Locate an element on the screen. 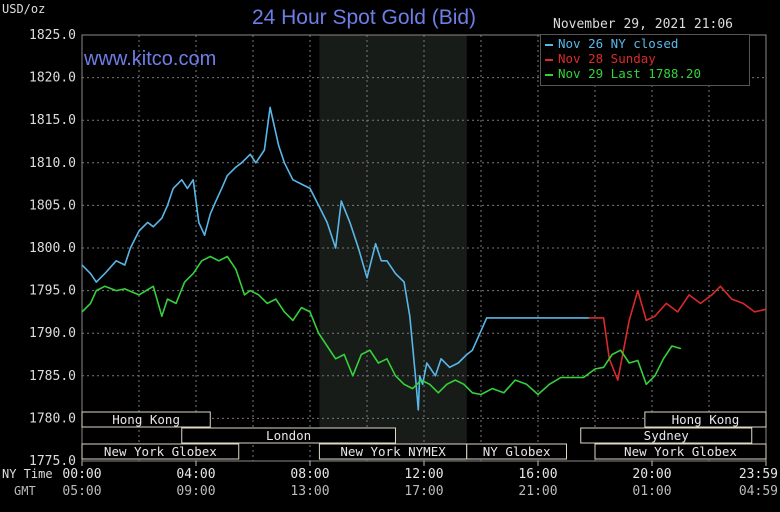 The height and width of the screenshot is (512, 780). x-tick-label-ny: 04:00 is located at coordinates (195, 474).